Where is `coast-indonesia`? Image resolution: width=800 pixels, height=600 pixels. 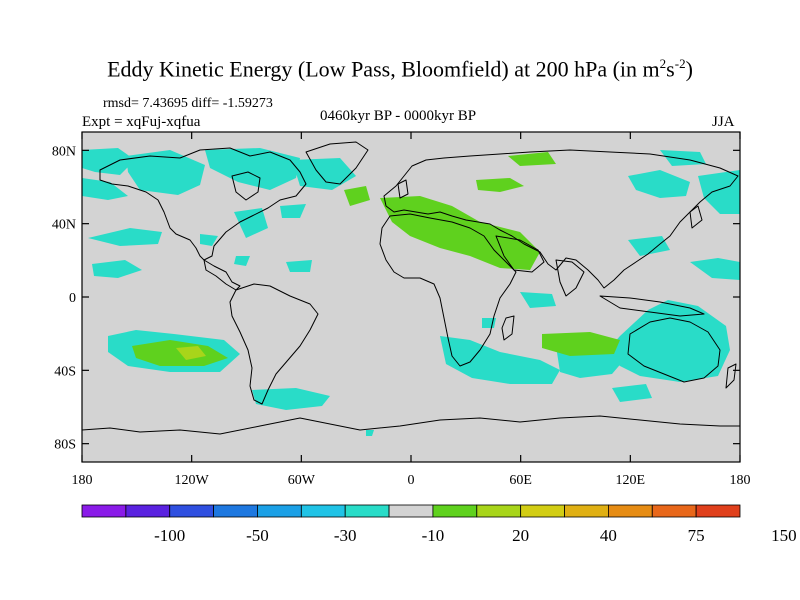
coast-indonesia is located at coordinates (652, 306).